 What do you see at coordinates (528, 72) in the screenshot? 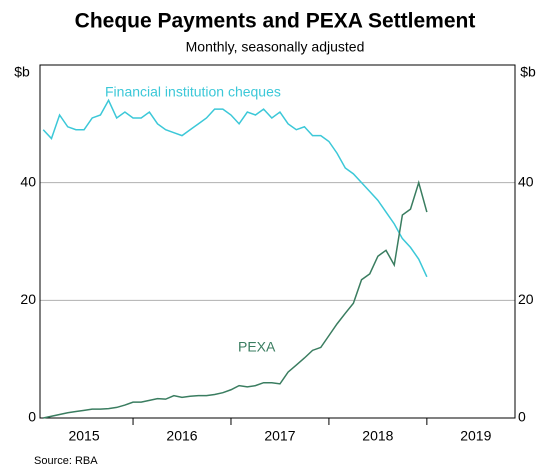
I see `y-unit-right: $b` at bounding box center [528, 72].